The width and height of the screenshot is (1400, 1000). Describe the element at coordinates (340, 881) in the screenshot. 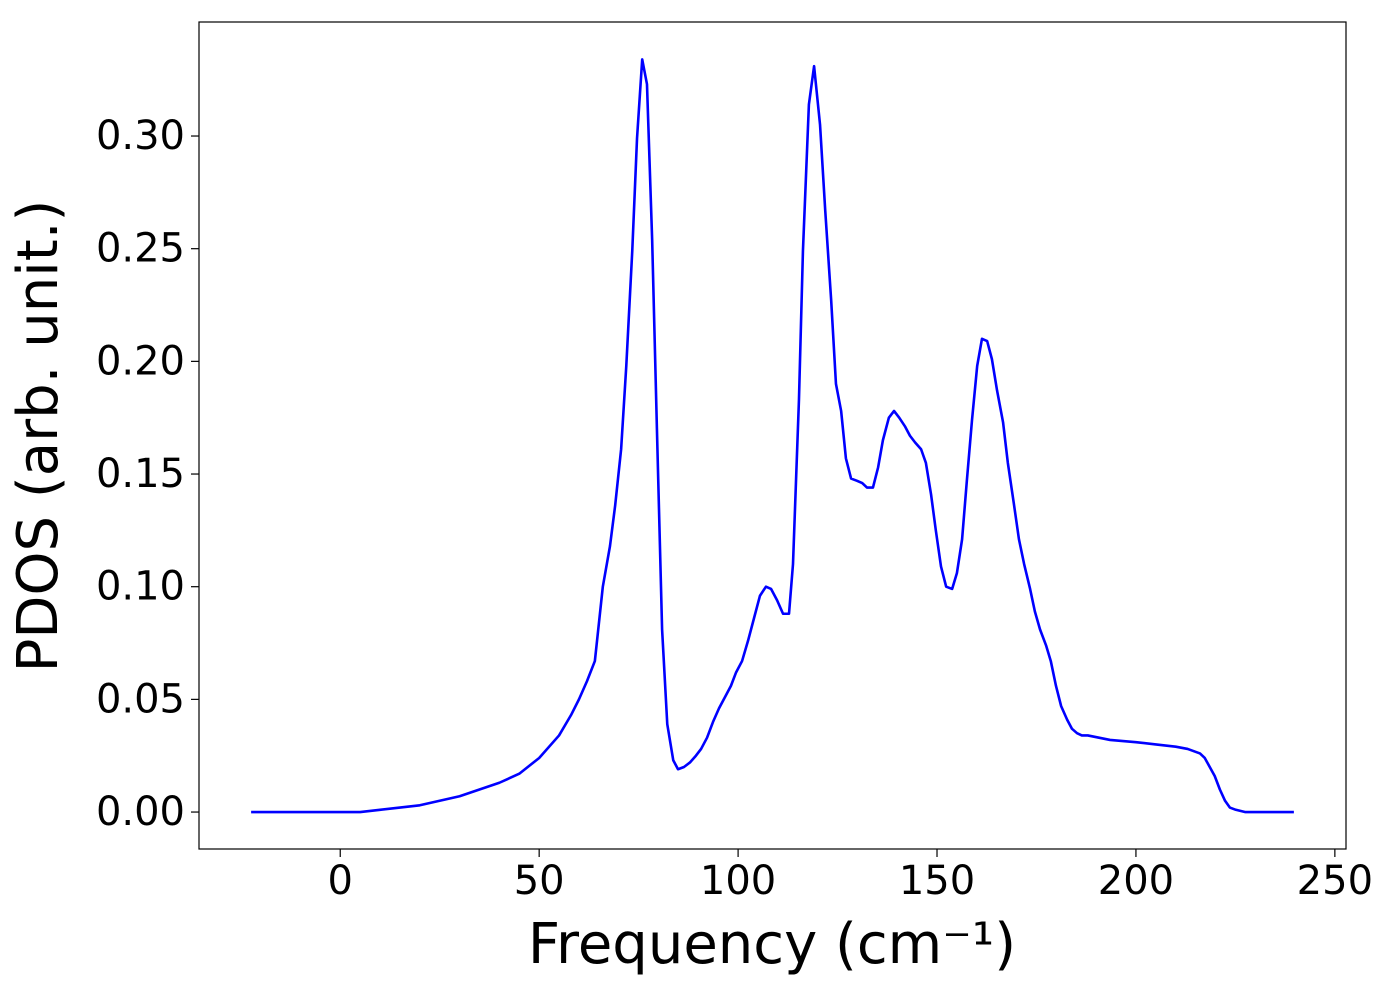

I see `x-tick-label: 0` at that location.